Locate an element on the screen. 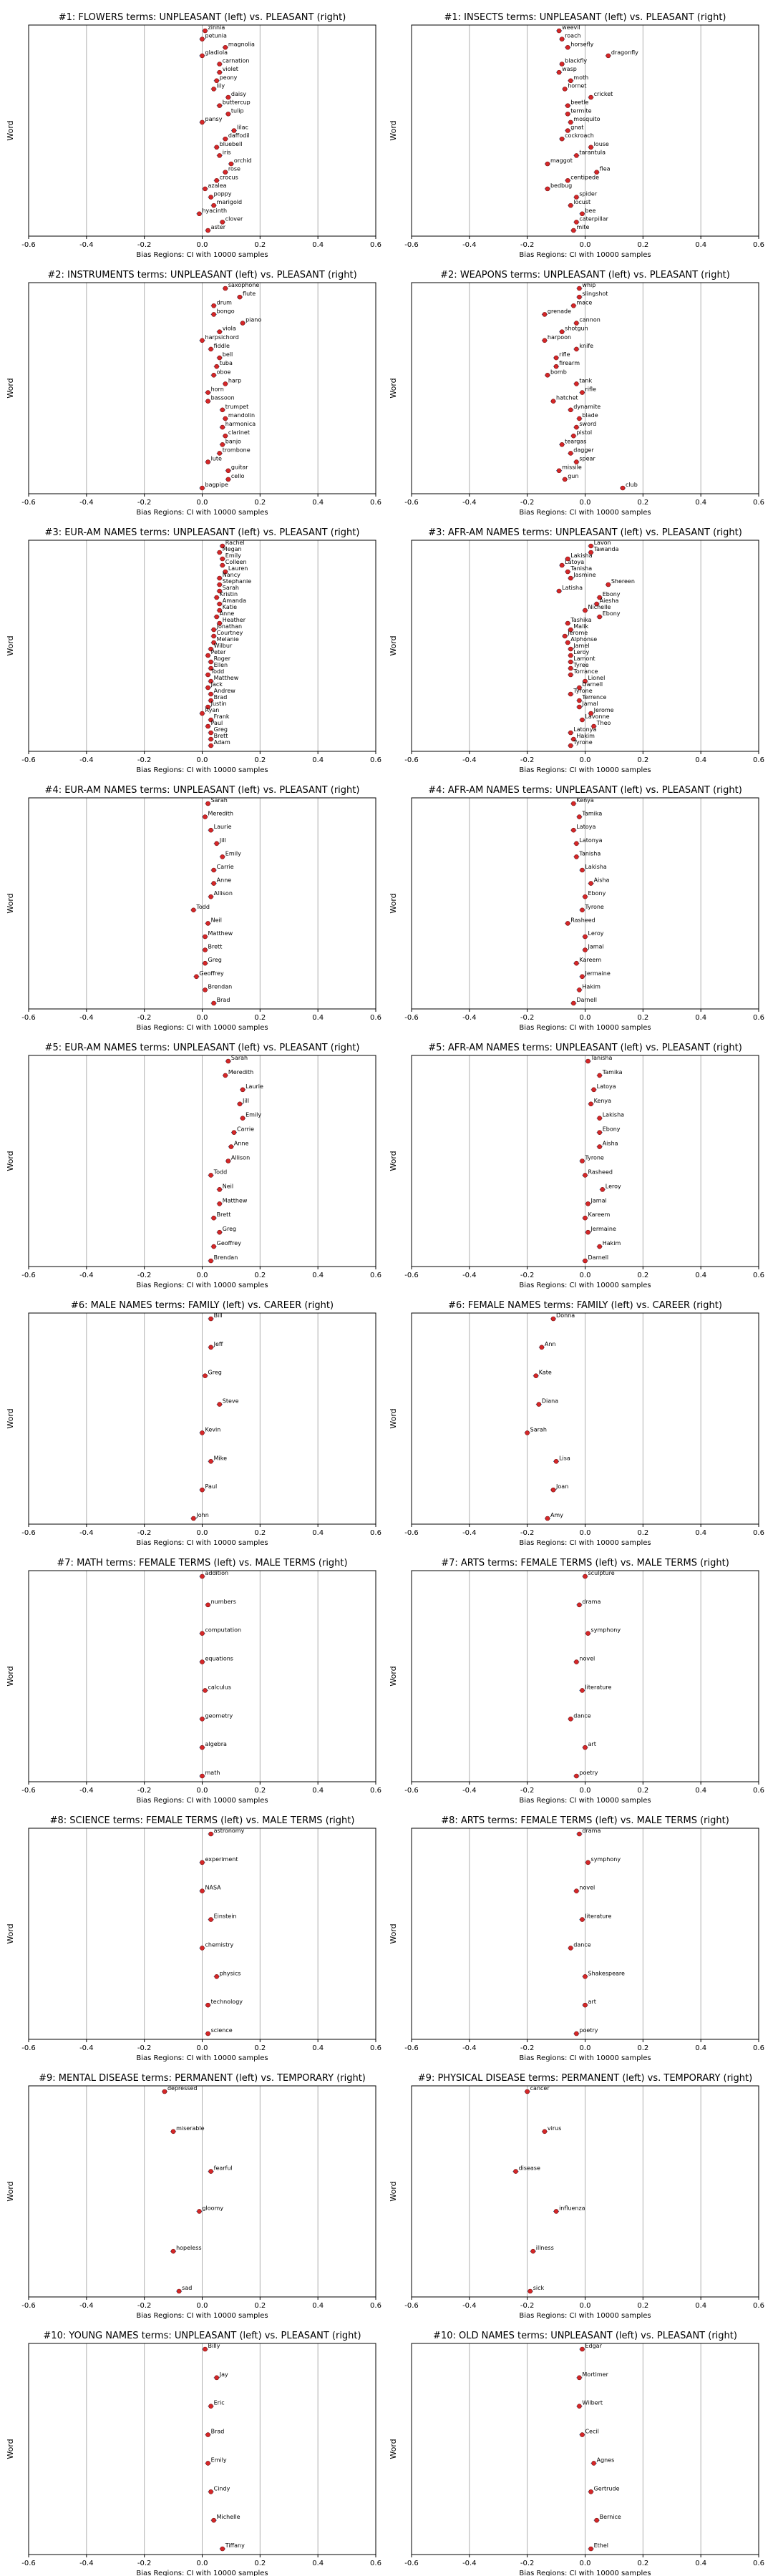  word-label: mace is located at coordinates (584, 302).